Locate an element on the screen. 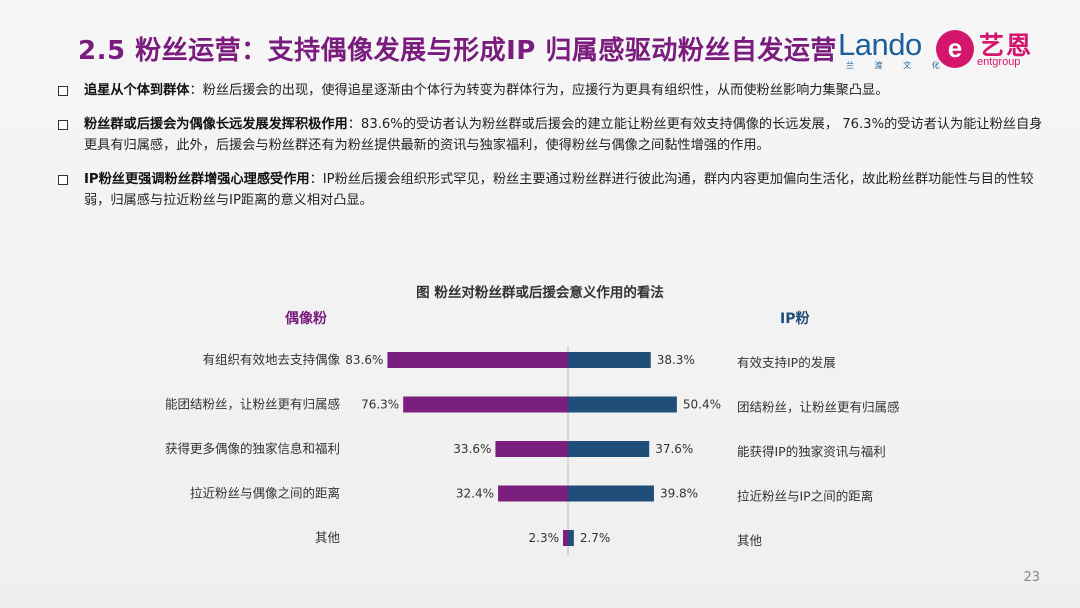 The width and height of the screenshot is (1080, 608). category-left-label: 拉近粉丝与偶像之间的距离 is located at coordinates (265, 493).